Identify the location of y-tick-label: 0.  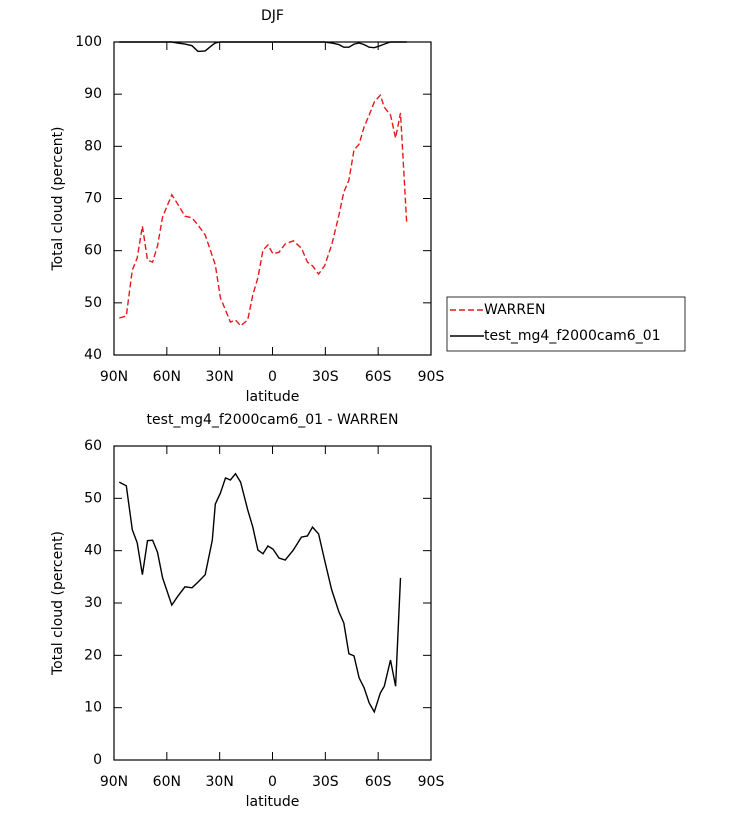
(97, 760).